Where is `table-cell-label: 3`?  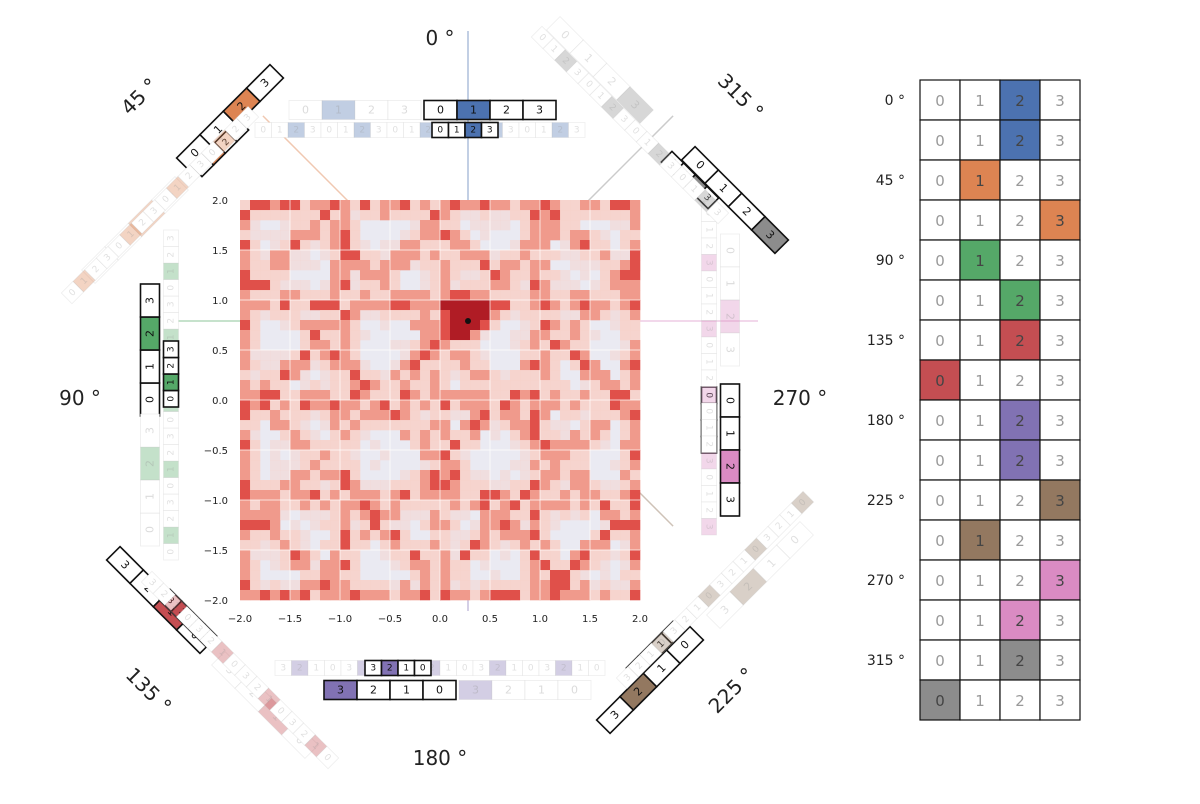 table-cell-label: 3 is located at coordinates (1060, 221).